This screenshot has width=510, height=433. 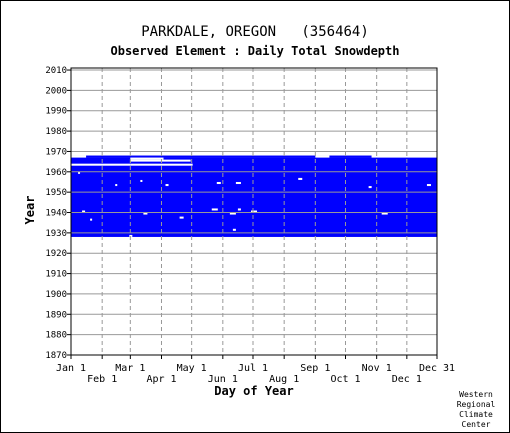 I want to click on y-tick-label: 1930, so click(x=56, y=234).